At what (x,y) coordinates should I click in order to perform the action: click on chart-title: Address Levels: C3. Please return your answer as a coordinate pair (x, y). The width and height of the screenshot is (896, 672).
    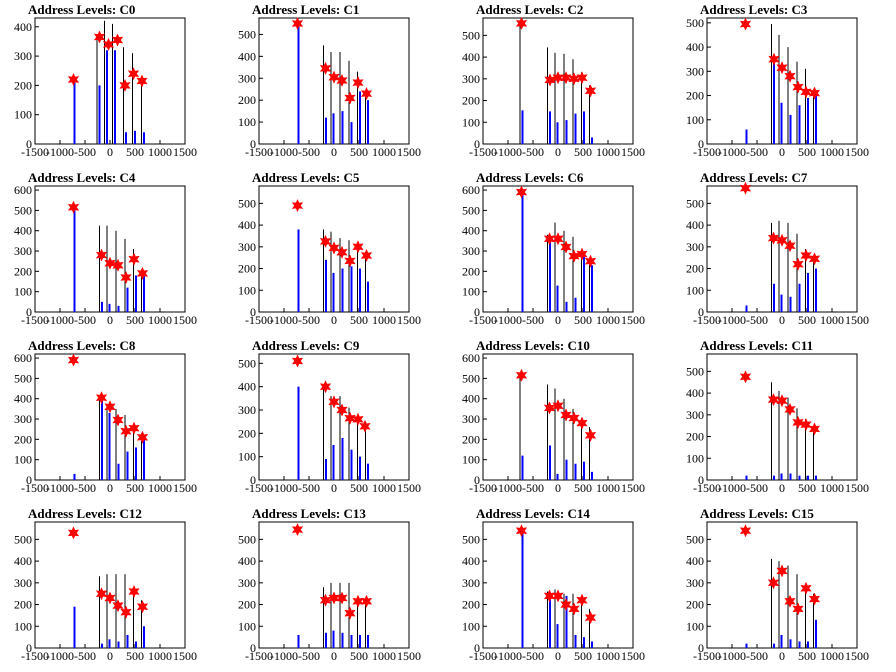
    Looking at the image, I should click on (754, 9).